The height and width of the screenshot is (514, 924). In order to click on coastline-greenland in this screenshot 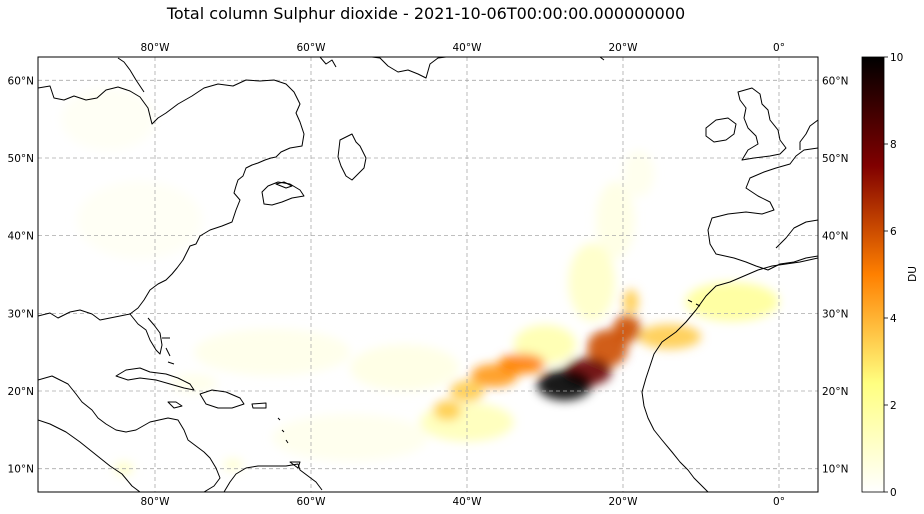, I will do `click(409, 68)`.